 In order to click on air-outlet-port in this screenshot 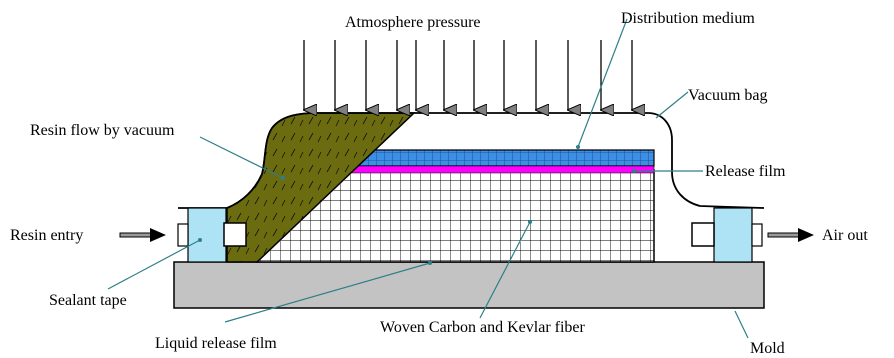, I will do `click(757, 235)`.